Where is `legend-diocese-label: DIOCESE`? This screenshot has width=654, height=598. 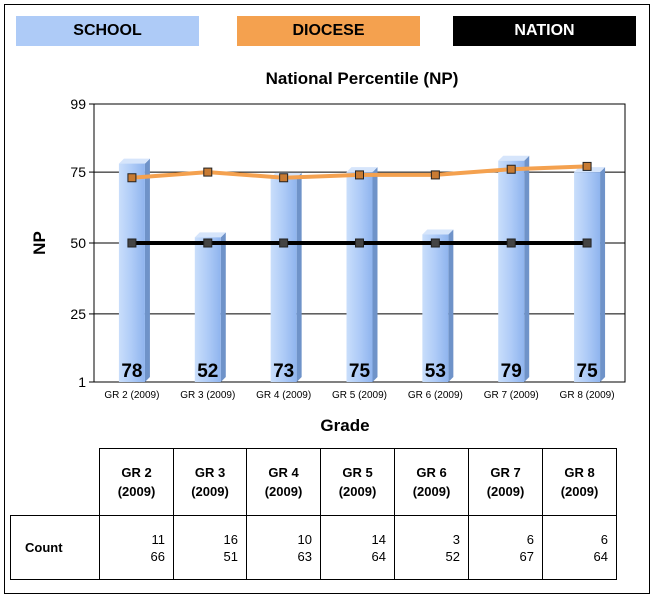
legend-diocese-label: DIOCESE is located at coordinates (328, 30).